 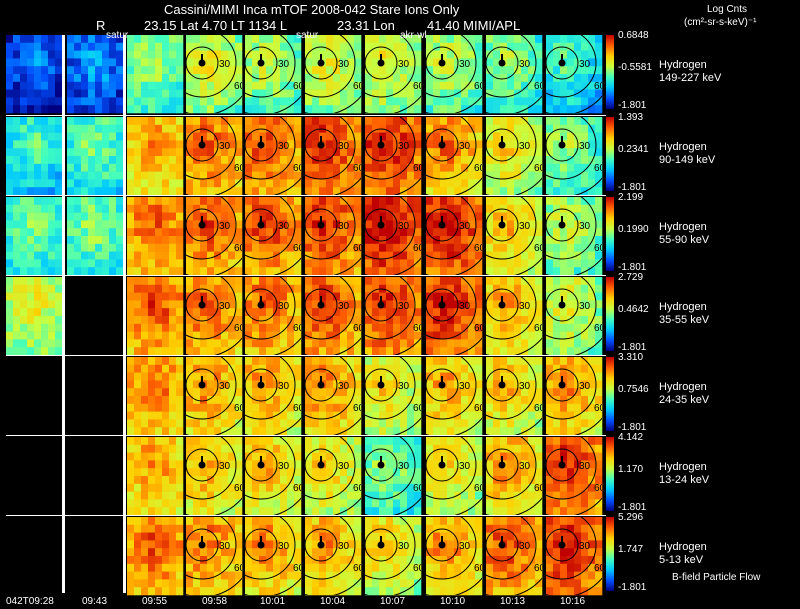 What do you see at coordinates (34, 476) in the screenshot?
I see `panel-r5-c0` at bounding box center [34, 476].